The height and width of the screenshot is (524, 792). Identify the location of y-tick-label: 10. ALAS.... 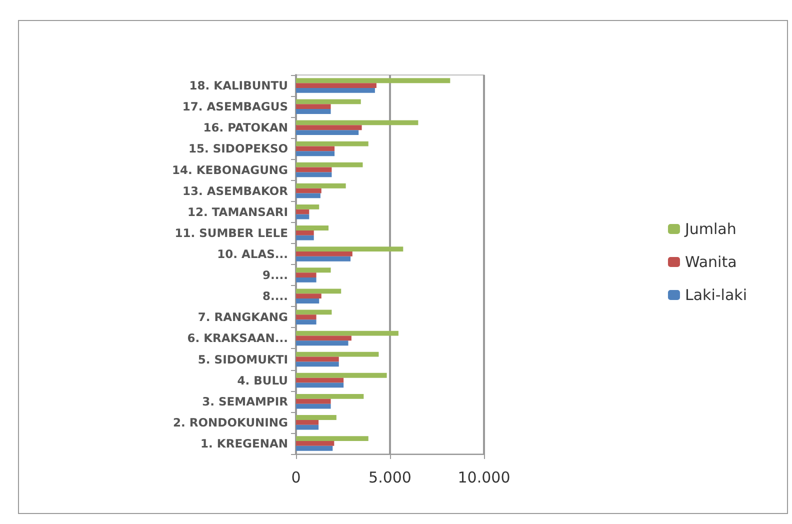
(252, 253).